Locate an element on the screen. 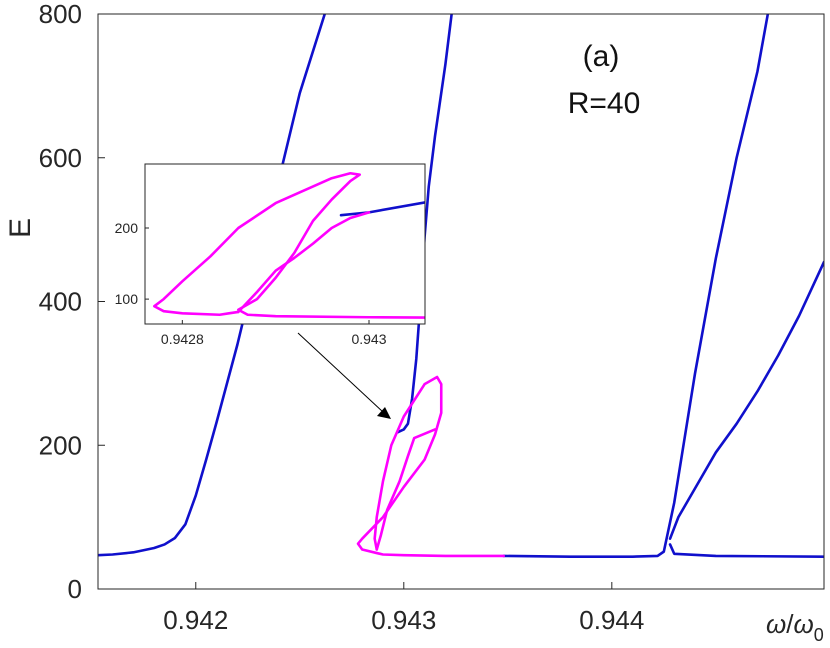 Image resolution: width=830 pixels, height=648 pixels. inset-x-tick-label: 0.943 is located at coordinates (368, 339).